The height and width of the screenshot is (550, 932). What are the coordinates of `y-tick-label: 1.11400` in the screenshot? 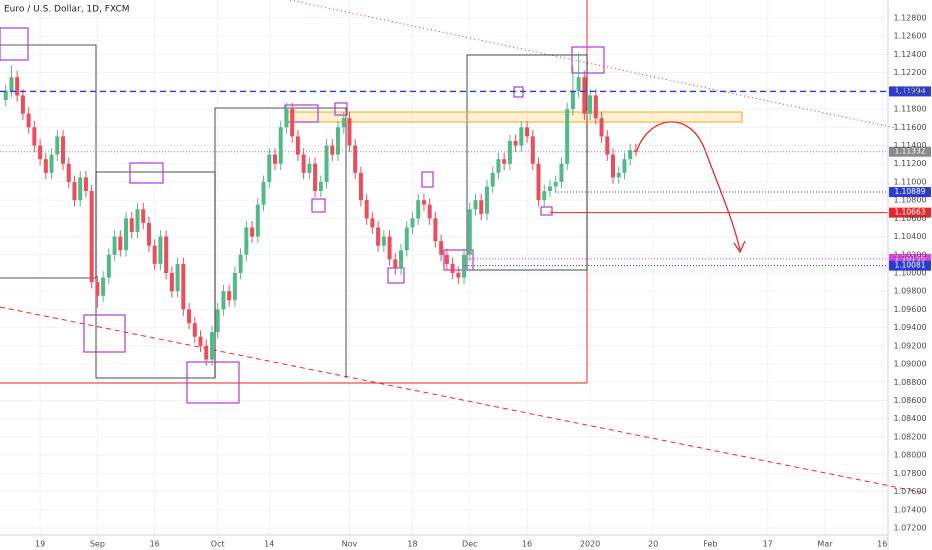 It's located at (909, 145).